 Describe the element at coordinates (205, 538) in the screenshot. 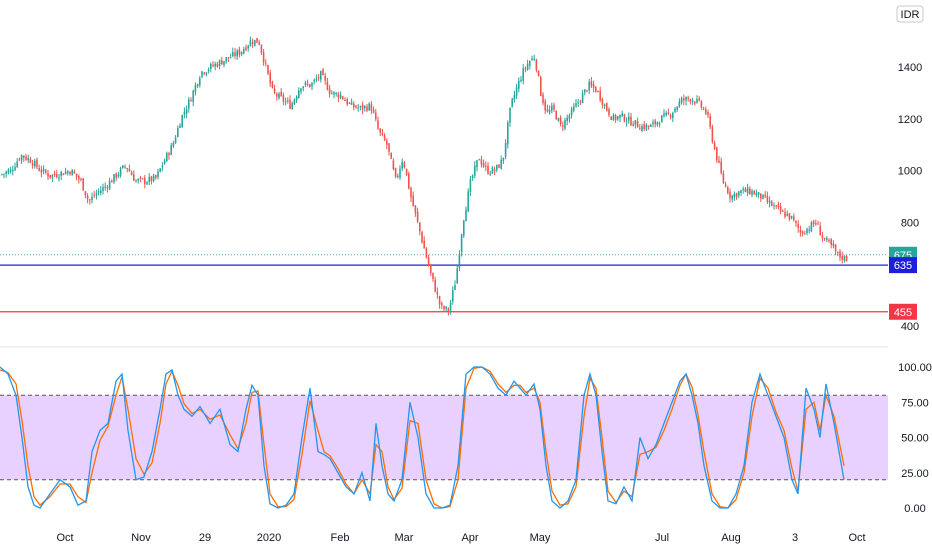

I see `time-tick-label: 29` at that location.